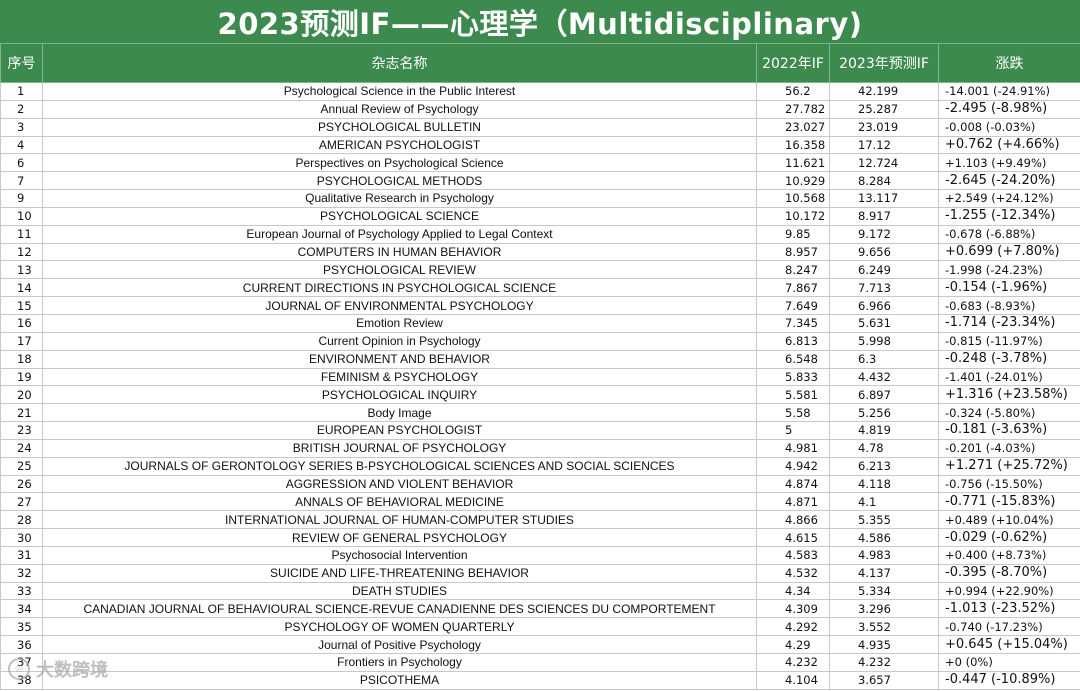 This screenshot has height=691, width=1080. What do you see at coordinates (399, 662) in the screenshot?
I see `journal-name: Frontiers in Psychology` at bounding box center [399, 662].